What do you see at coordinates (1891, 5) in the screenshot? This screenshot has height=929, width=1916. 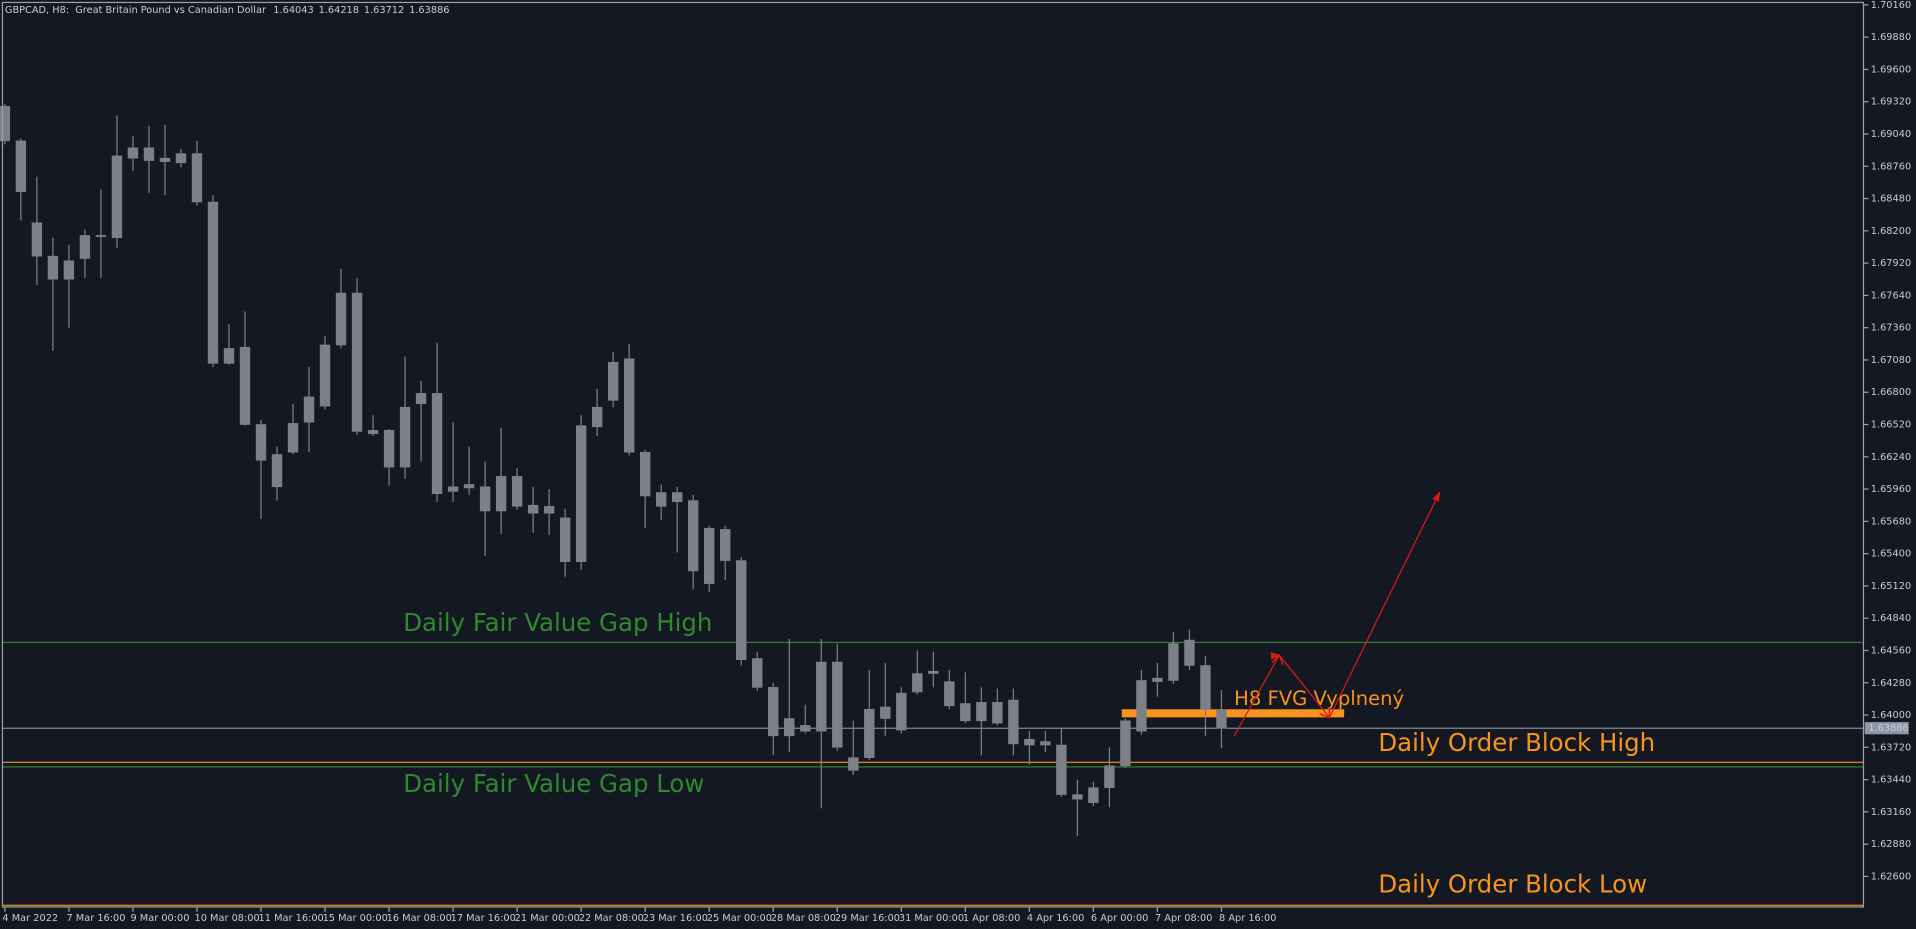 I see `y-tick-label: 1.70160` at bounding box center [1891, 5].